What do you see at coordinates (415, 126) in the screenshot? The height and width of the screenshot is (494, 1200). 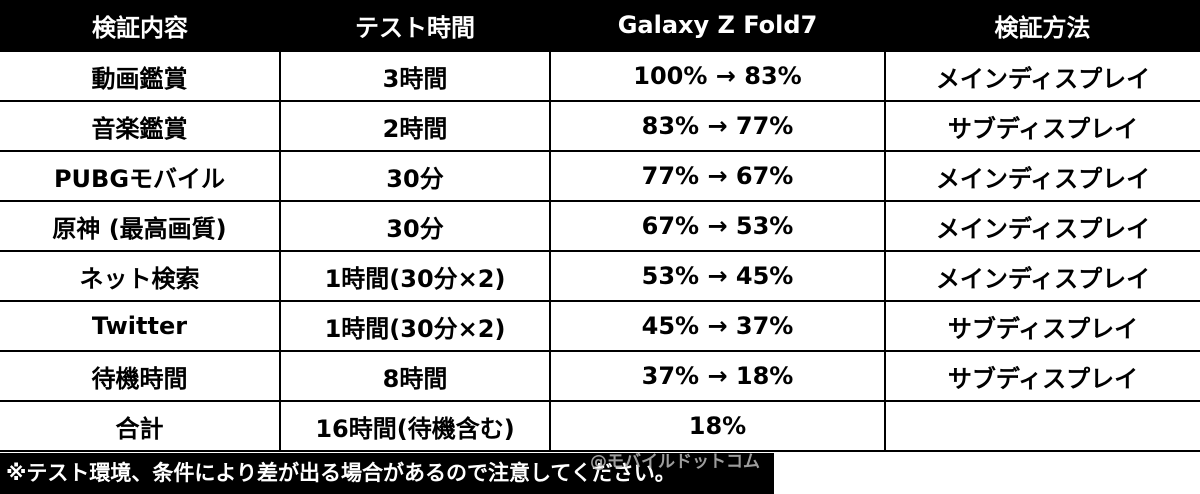 I see `cell-test-time: 2時間` at bounding box center [415, 126].